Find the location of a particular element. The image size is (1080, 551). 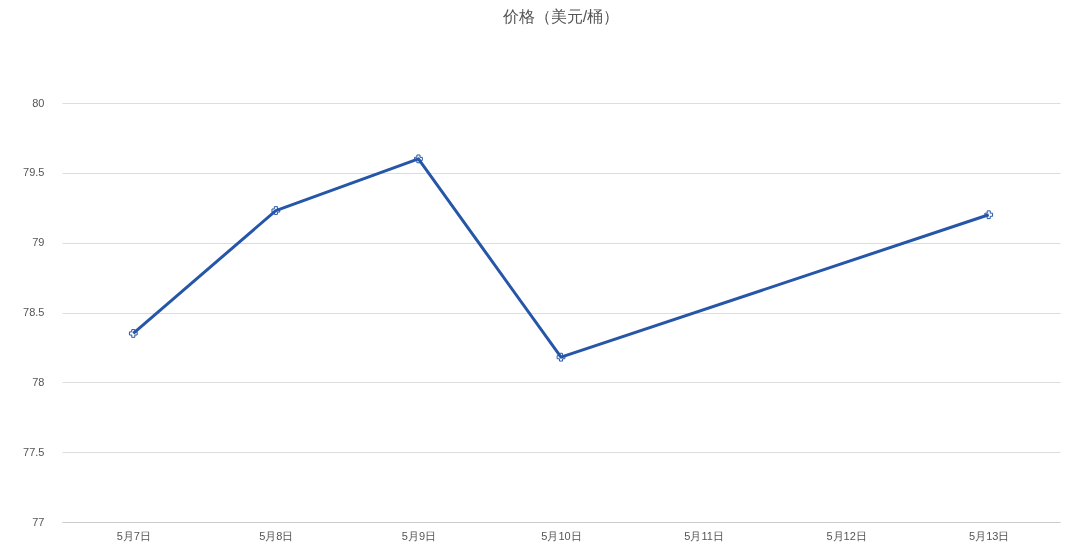

x-tick-label: 5月12日 is located at coordinates (846, 535).